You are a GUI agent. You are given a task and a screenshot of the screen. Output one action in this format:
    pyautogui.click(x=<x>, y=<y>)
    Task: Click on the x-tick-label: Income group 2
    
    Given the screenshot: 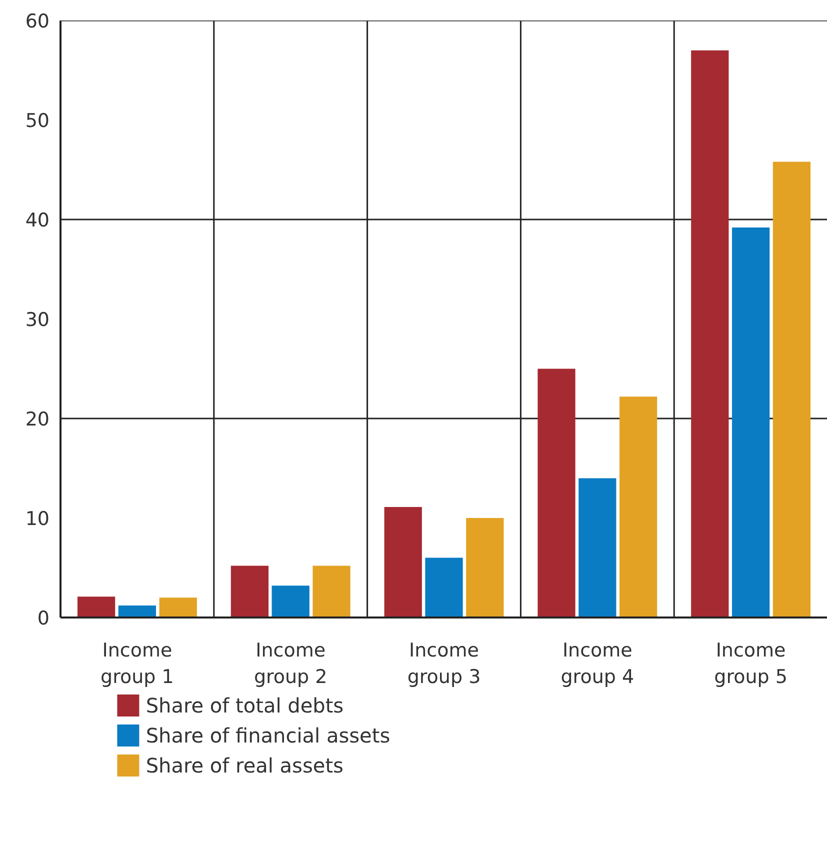 What is the action you would take?
    pyautogui.click(x=291, y=664)
    